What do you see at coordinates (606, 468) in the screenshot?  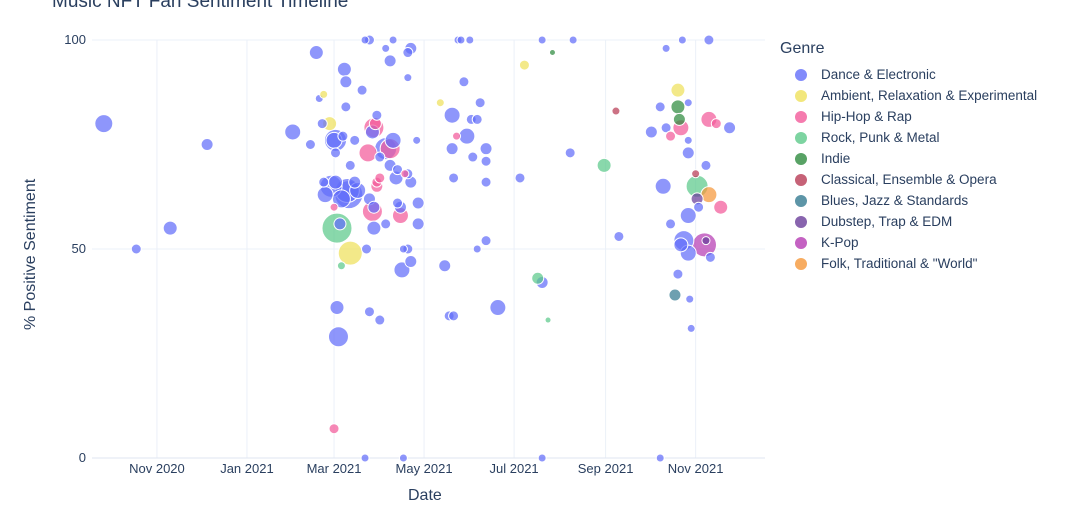 I see `x-tick-label: Sep 2021` at bounding box center [606, 468].